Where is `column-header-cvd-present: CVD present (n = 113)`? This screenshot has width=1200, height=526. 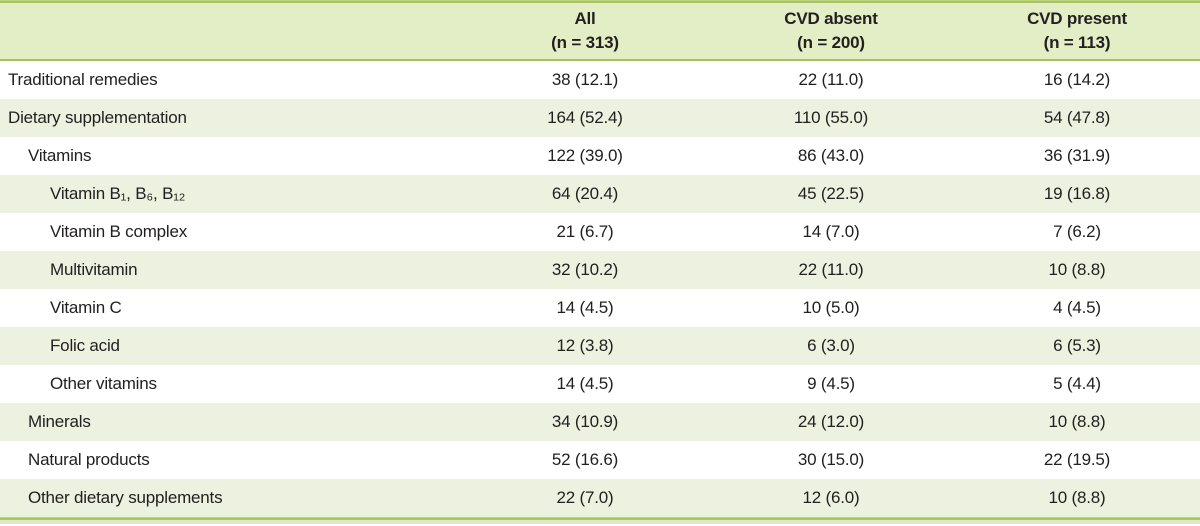 column-header-cvd-present: CVD present (n = 113) is located at coordinates (1077, 32).